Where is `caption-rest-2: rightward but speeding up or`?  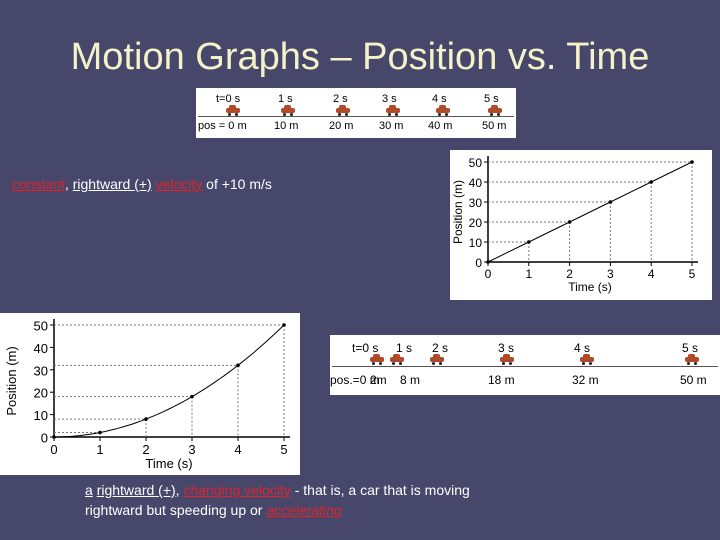
caption-rest-2: rightward but speeding up or is located at coordinates (174, 510).